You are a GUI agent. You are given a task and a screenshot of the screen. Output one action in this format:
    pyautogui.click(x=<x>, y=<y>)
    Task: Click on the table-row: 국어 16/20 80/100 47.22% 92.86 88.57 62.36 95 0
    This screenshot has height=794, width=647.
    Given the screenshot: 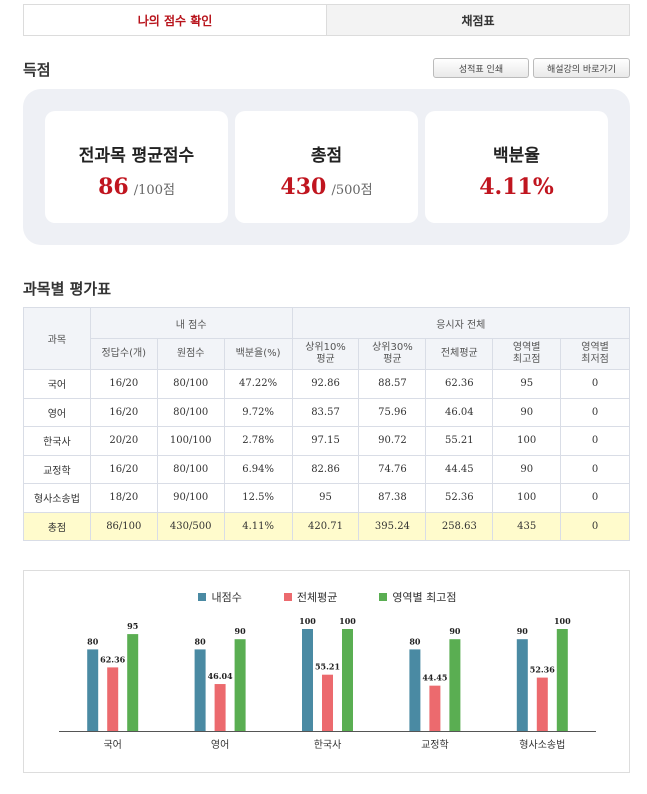 What is the action you would take?
    pyautogui.click(x=326, y=384)
    